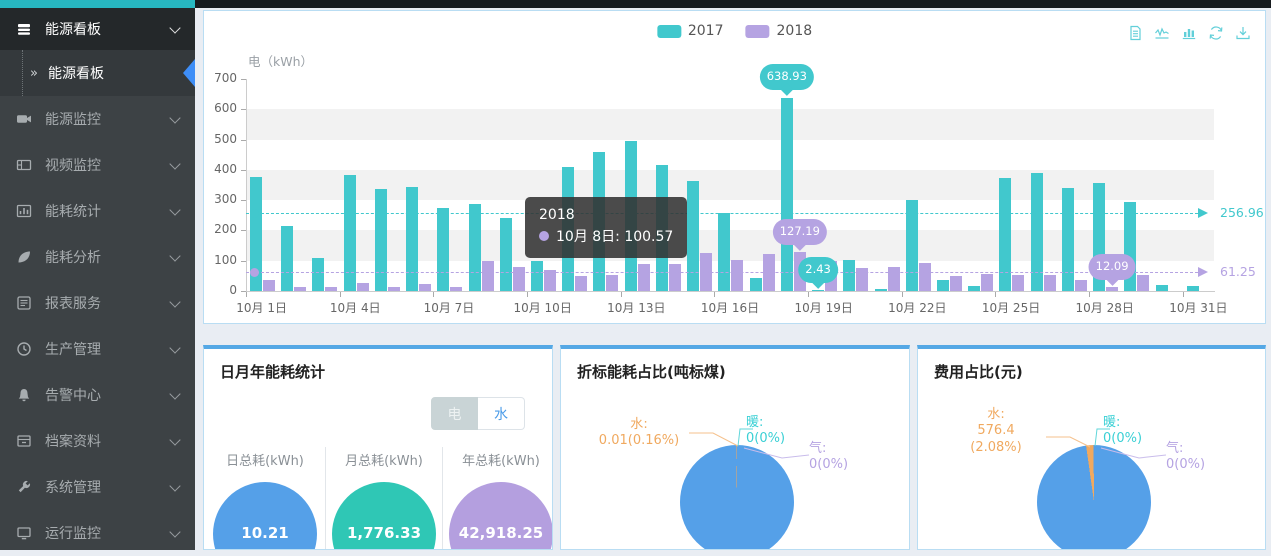 Image resolution: width=1271 pixels, height=556 pixels. Describe the element at coordinates (412, 238) in the screenshot. I see `bar-2017-day6` at that location.